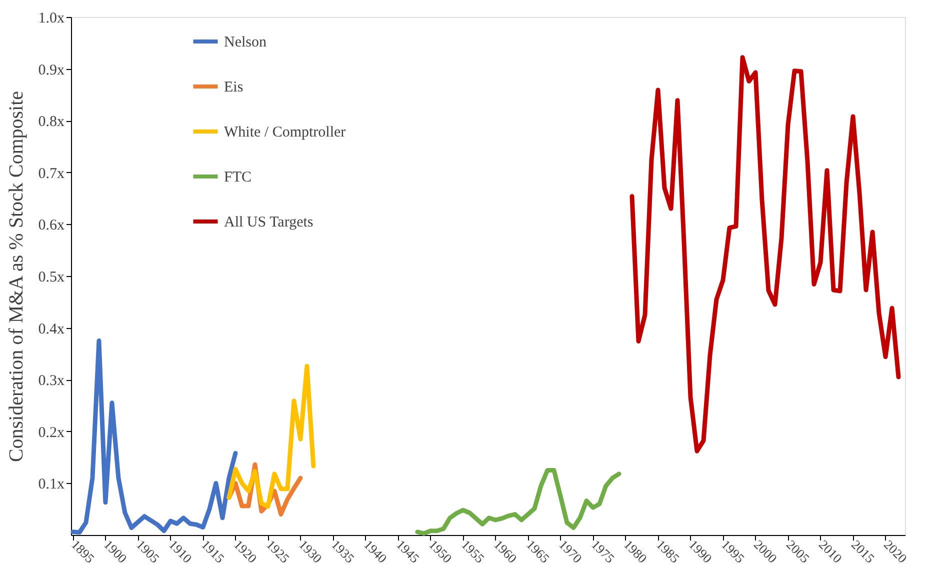  I want to click on y-tick-label: 0.5x, so click(51, 278).